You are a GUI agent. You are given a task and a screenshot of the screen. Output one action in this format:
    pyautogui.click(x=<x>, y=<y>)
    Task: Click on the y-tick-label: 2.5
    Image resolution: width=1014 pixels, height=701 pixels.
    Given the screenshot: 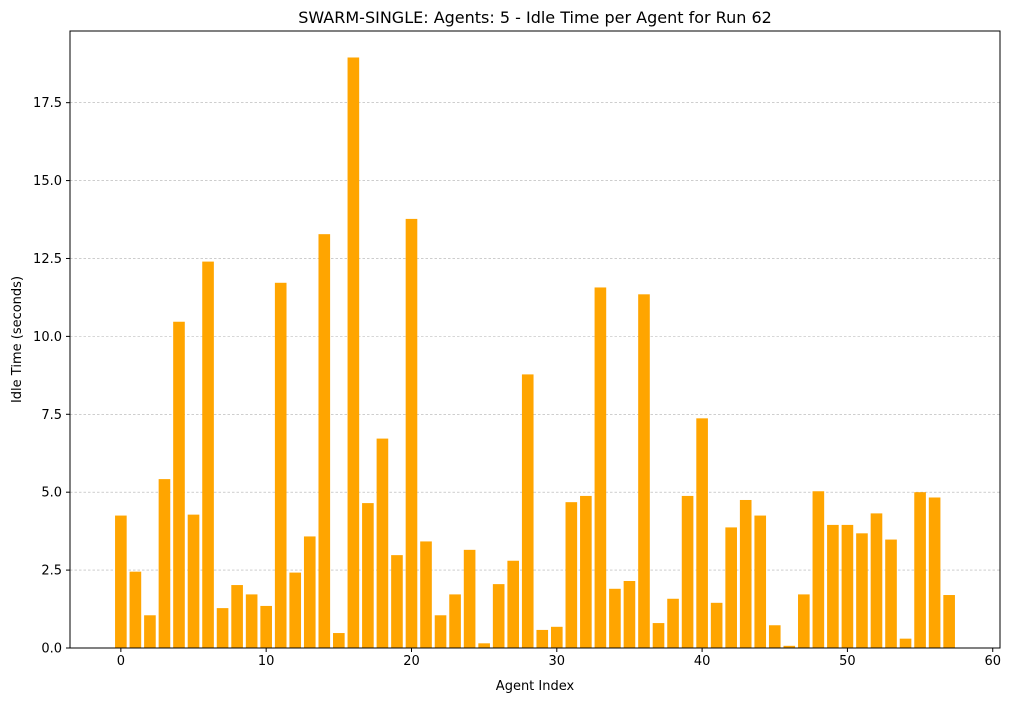 What is the action you would take?
    pyautogui.click(x=51, y=571)
    